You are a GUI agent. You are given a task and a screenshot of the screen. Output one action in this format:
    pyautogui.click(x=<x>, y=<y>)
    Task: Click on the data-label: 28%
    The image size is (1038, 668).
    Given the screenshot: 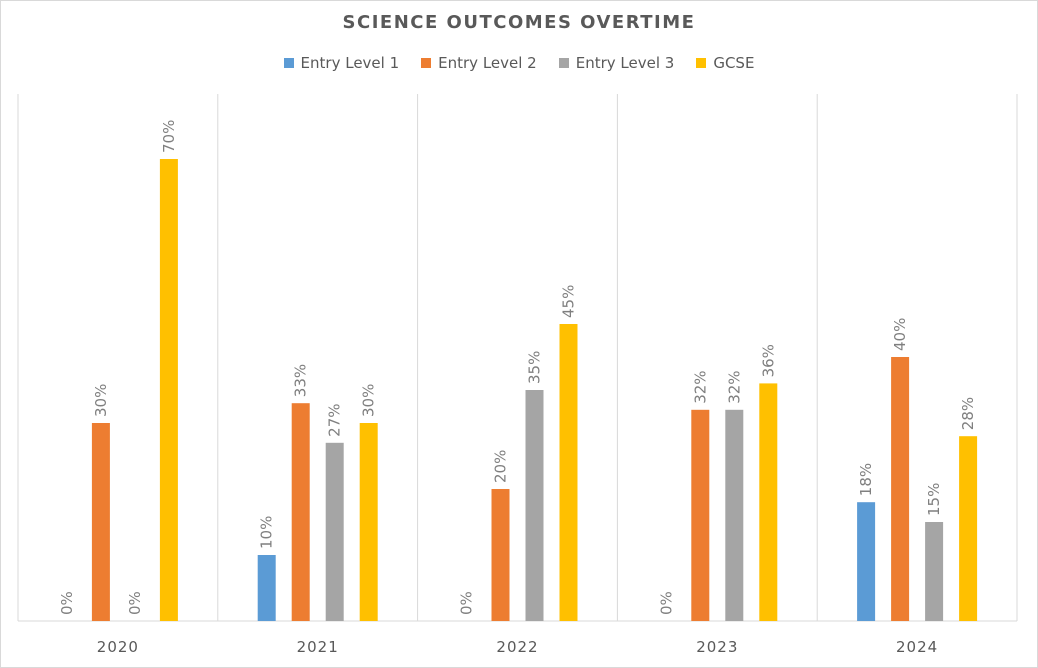 What is the action you would take?
    pyautogui.click(x=968, y=413)
    